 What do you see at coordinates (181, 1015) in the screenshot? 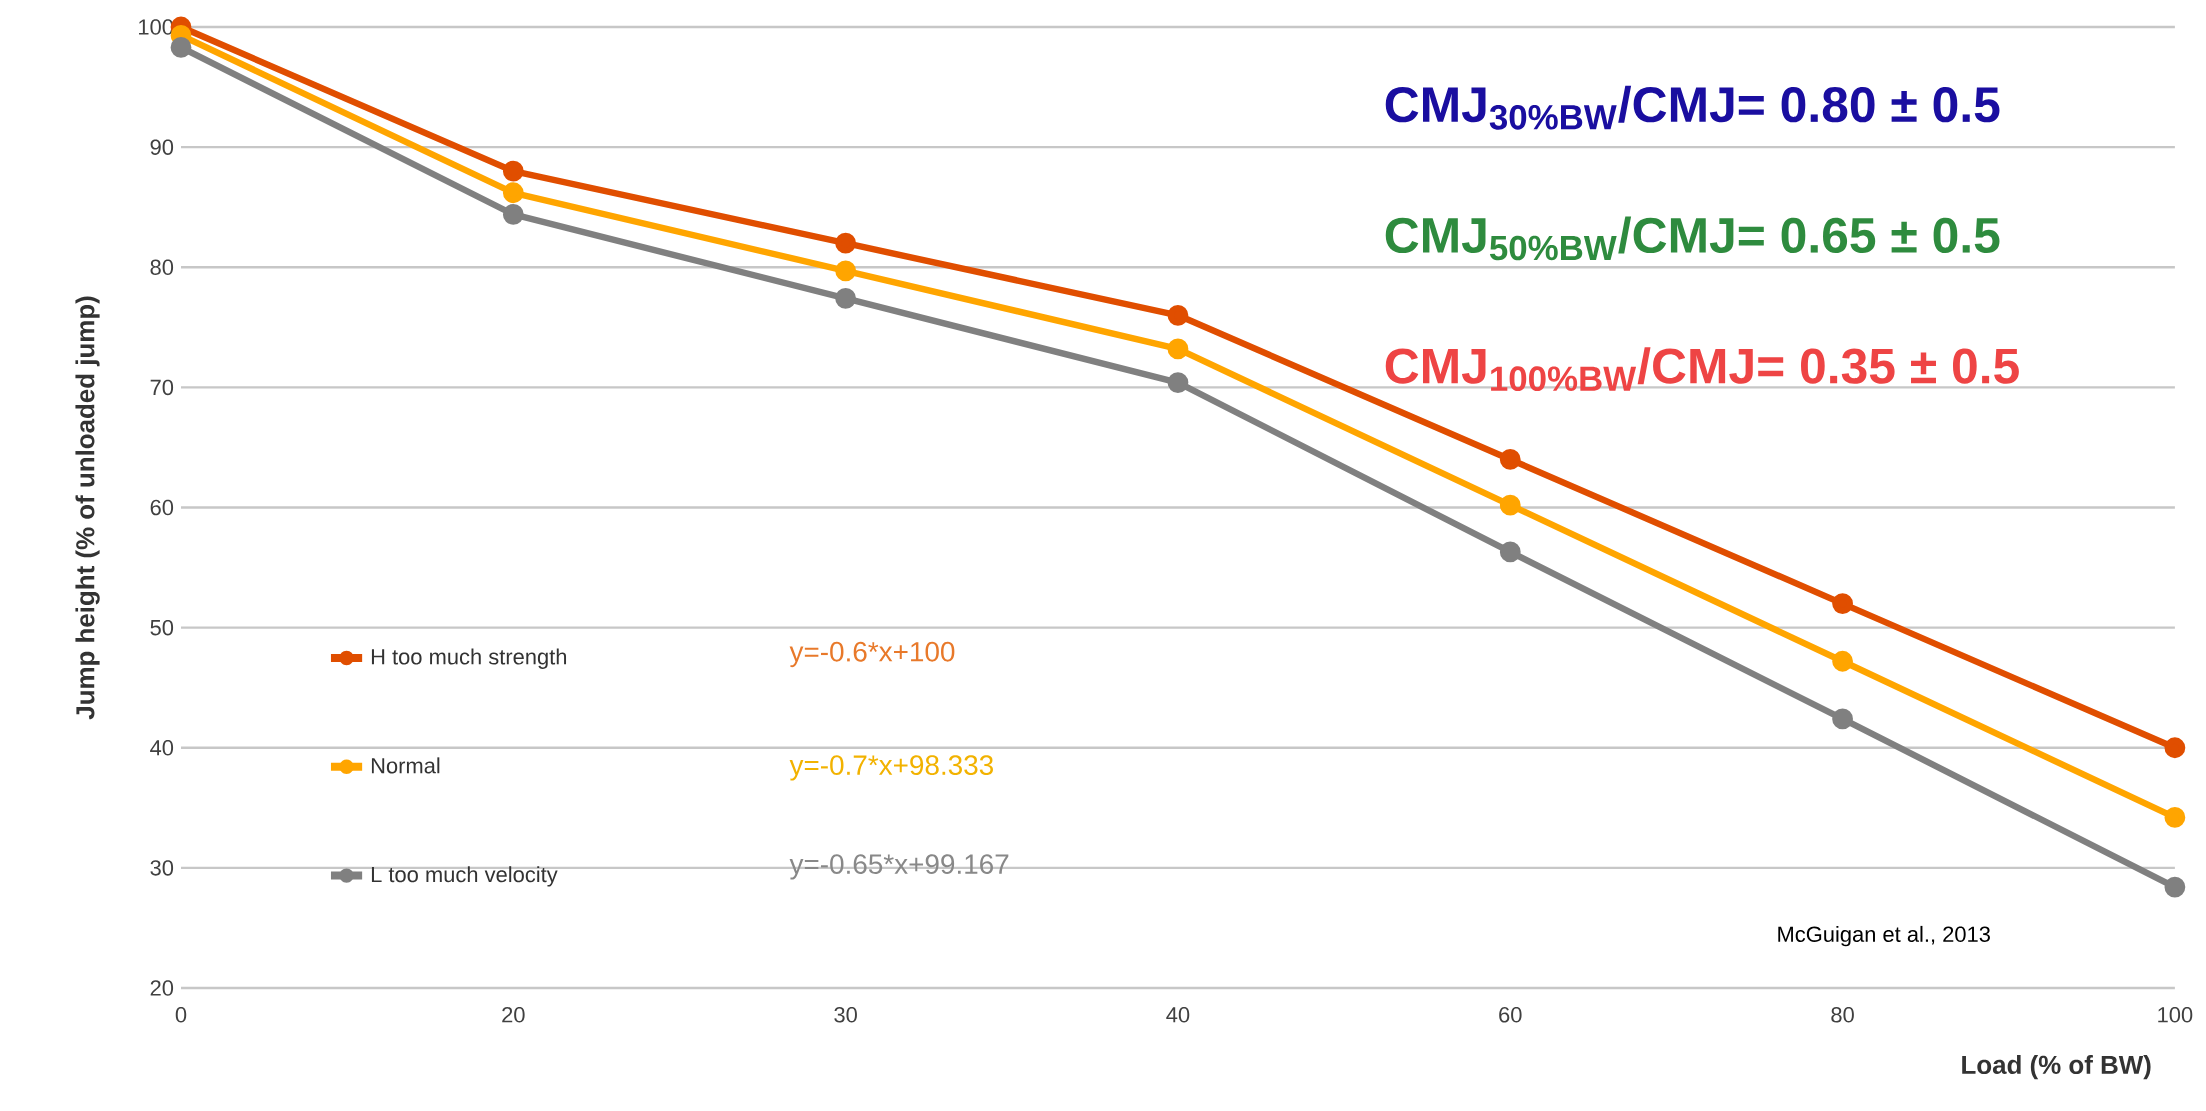
I see `x-tick-label: 0` at bounding box center [181, 1015].